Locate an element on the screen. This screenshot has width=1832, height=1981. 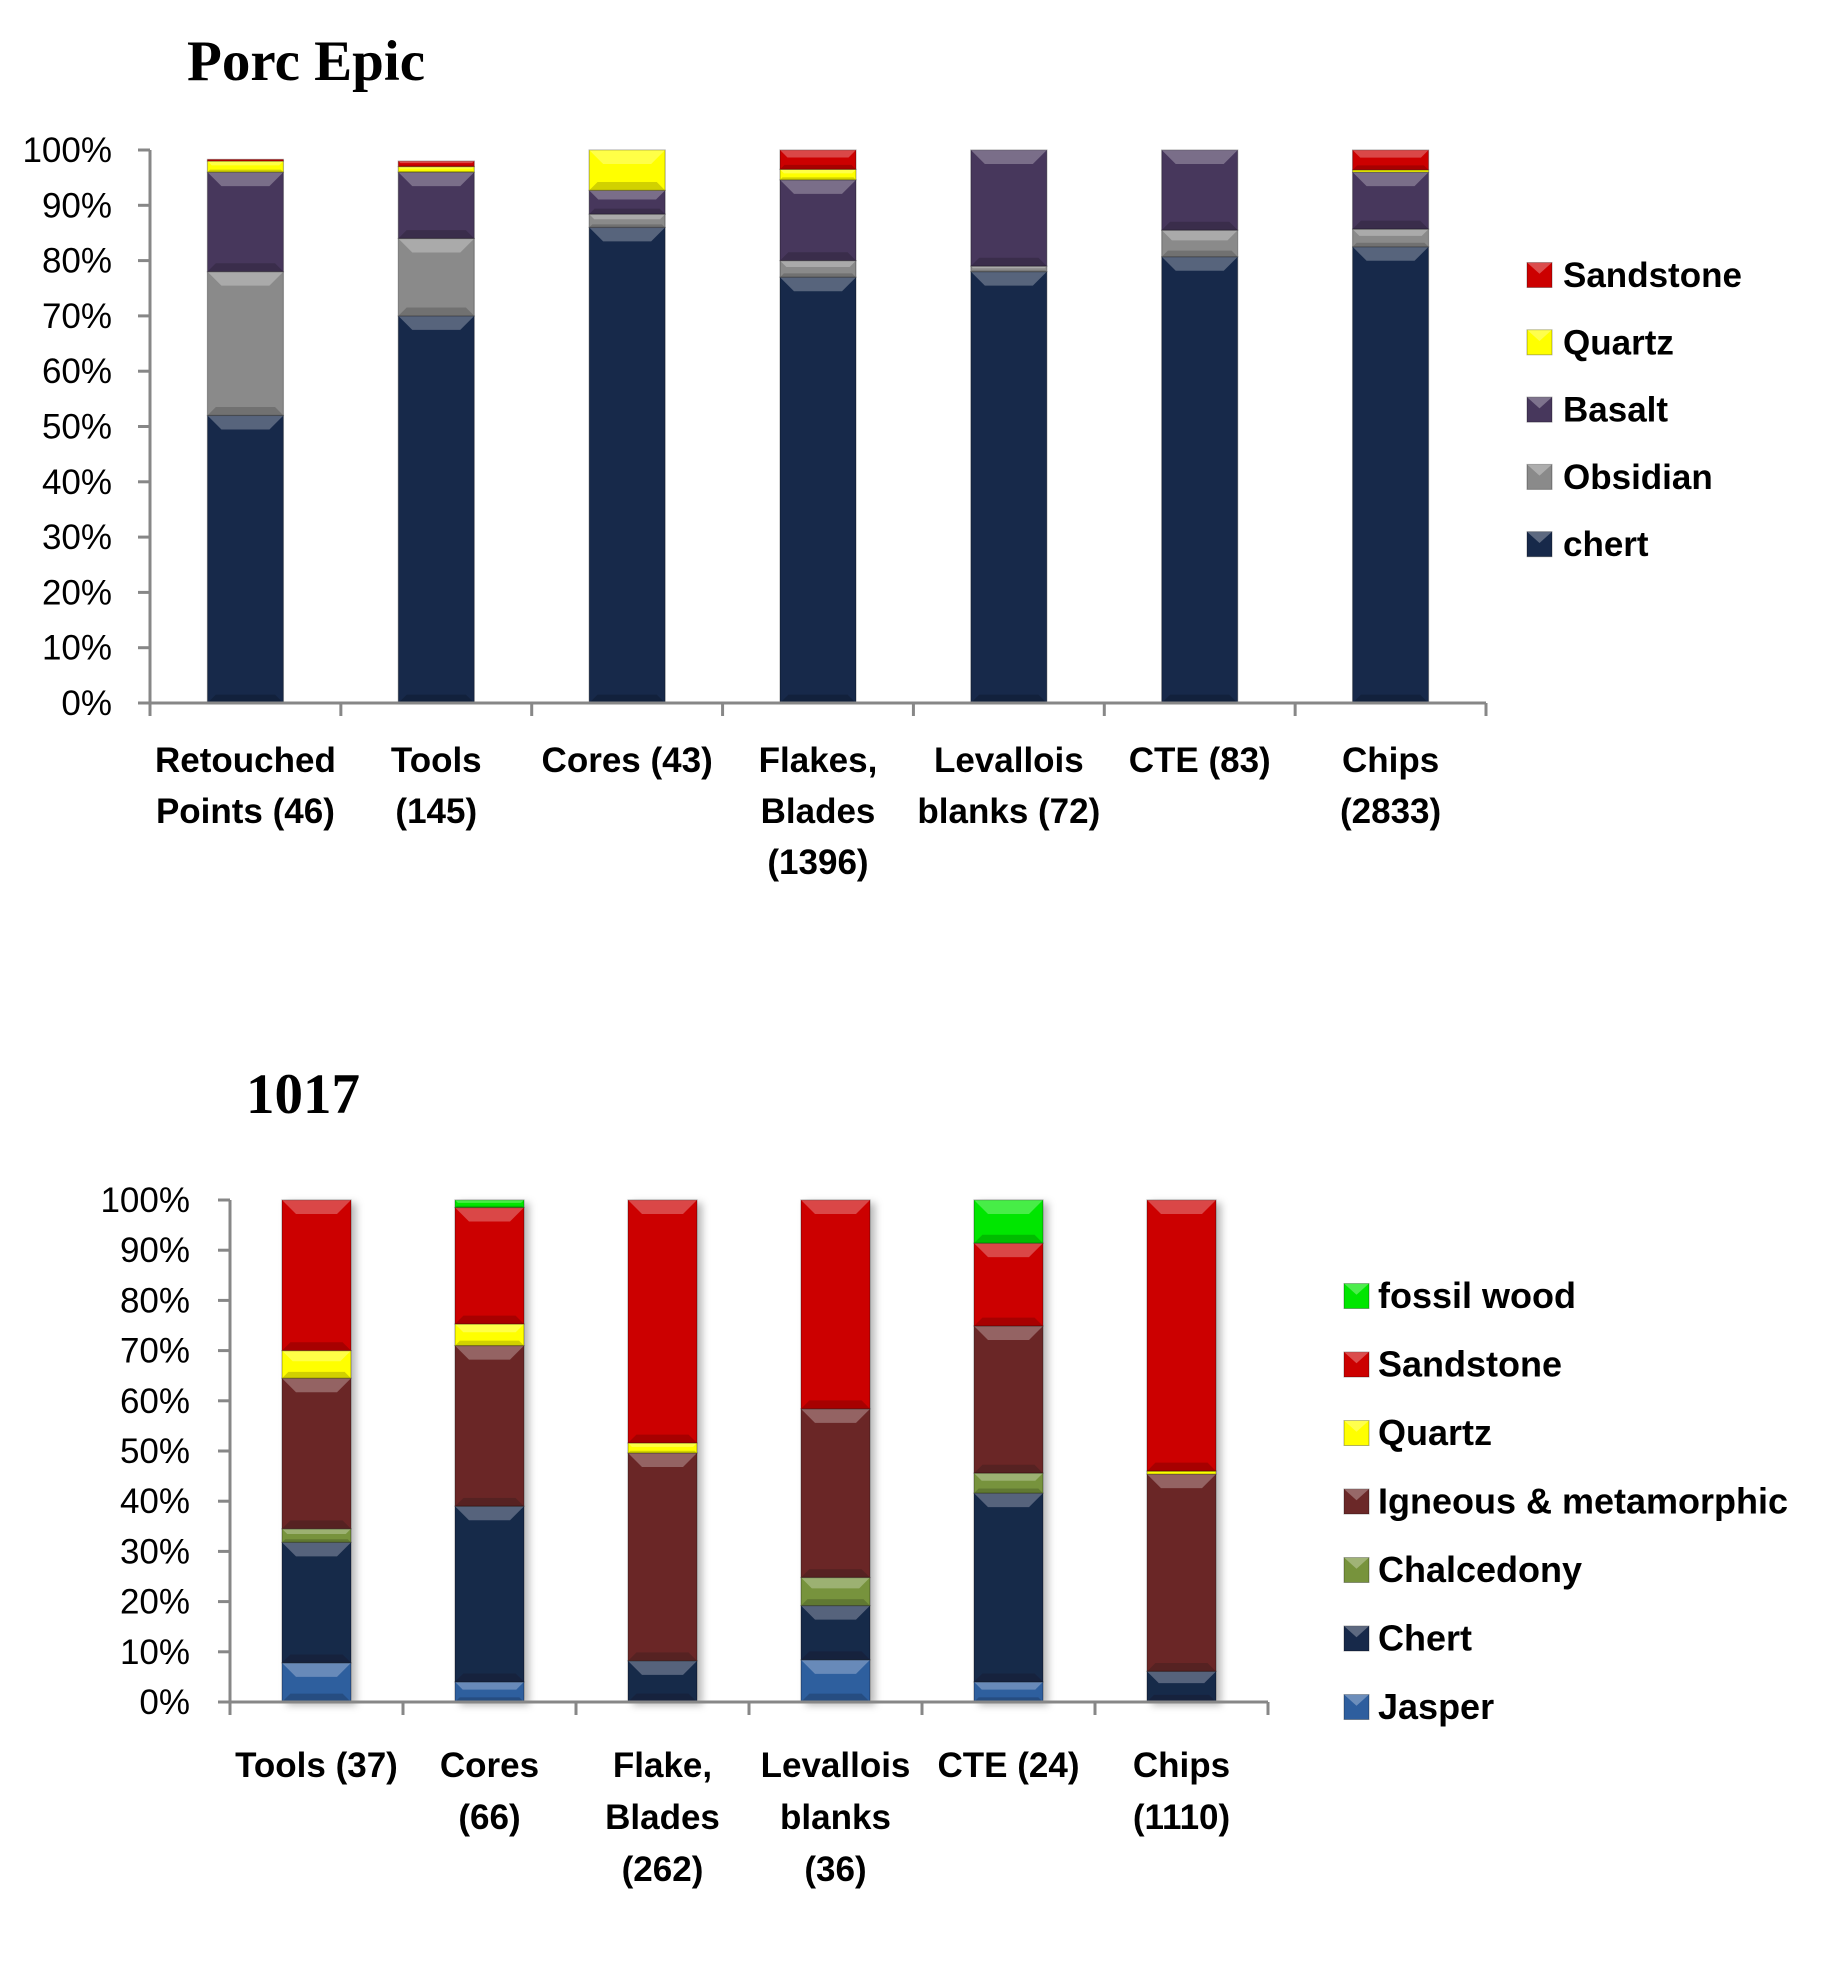
category-label: Flake, Blades (262) is located at coordinates (662, 1817).